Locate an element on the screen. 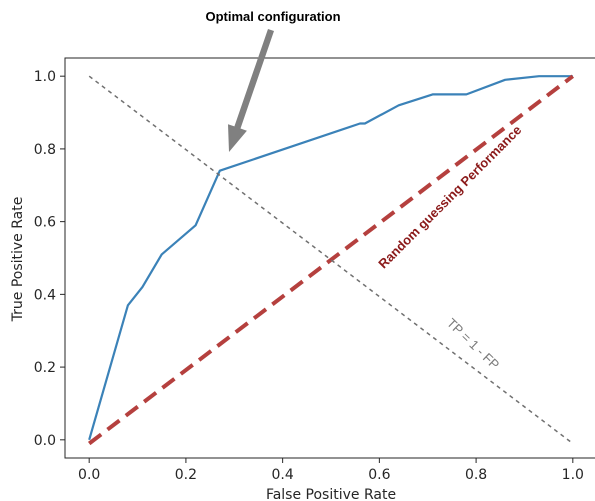 Image resolution: width=595 pixels, height=501 pixels. y-tick-label: 1.0 is located at coordinates (45, 77).